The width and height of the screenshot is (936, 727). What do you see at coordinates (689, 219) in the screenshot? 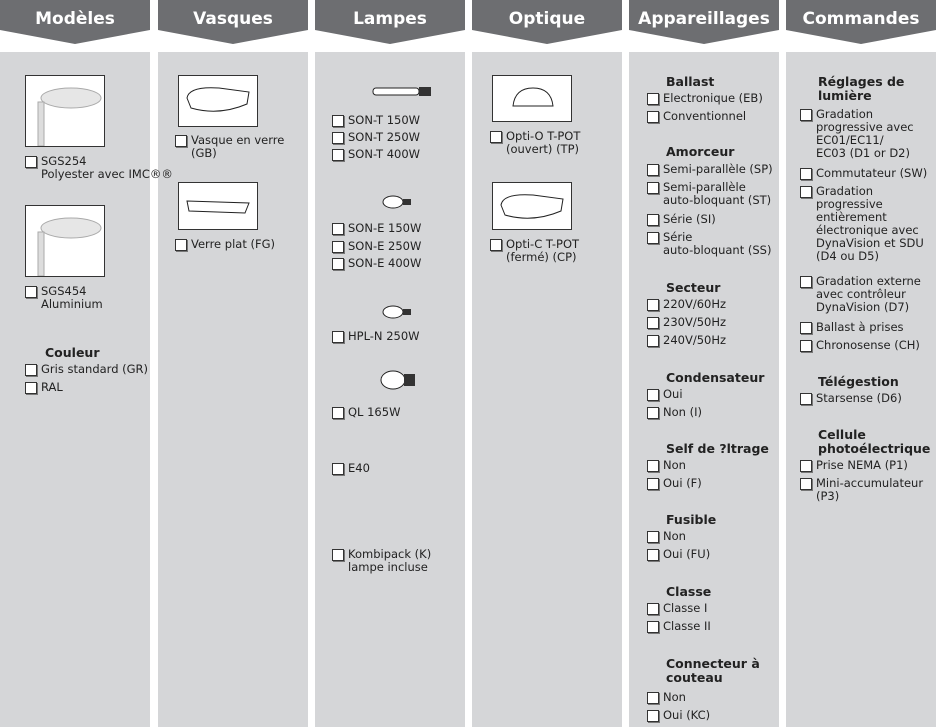
I see `option-label: Série (SI)` at bounding box center [689, 219].